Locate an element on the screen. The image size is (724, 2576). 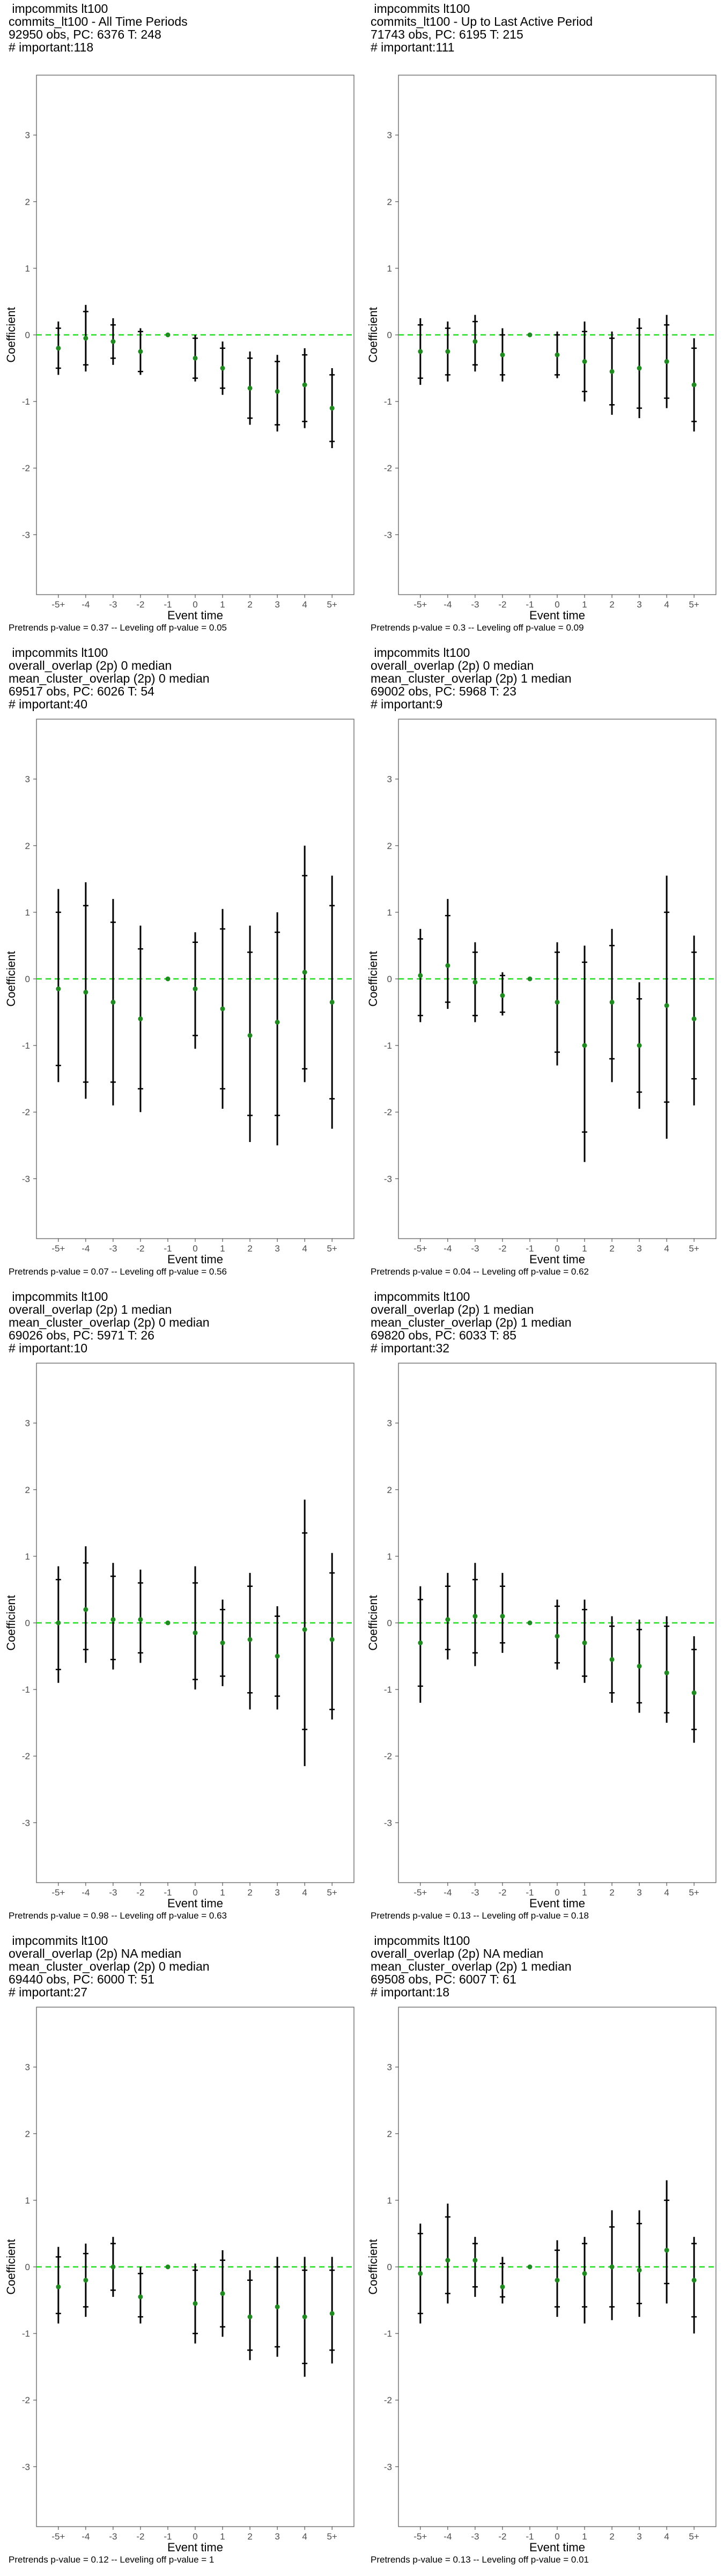
x-tick-label: -2 is located at coordinates (502, 2536).